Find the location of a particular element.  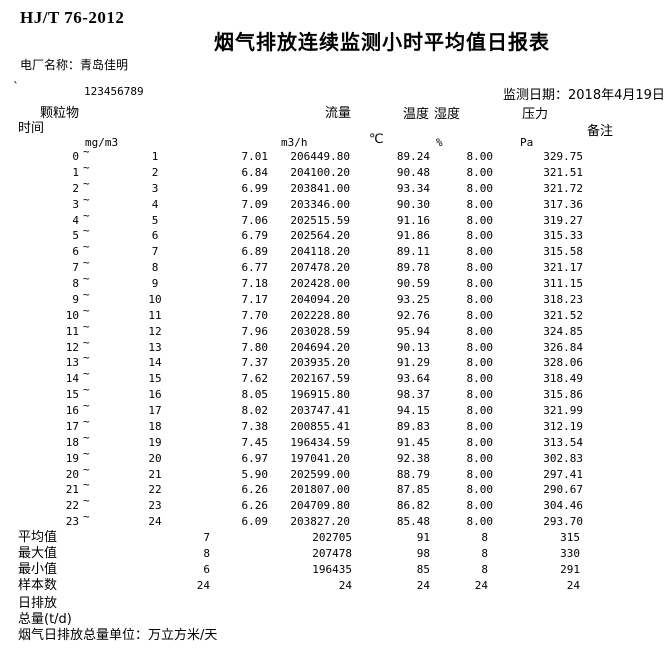

plant-name-label: 电厂名称： is located at coordinates (50, 65).